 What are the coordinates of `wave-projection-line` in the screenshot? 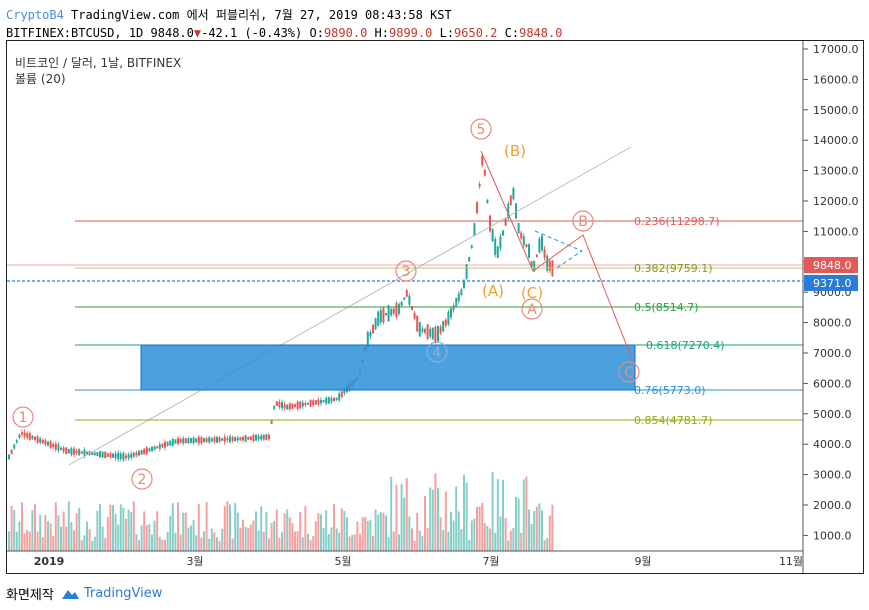 It's located at (556, 255).